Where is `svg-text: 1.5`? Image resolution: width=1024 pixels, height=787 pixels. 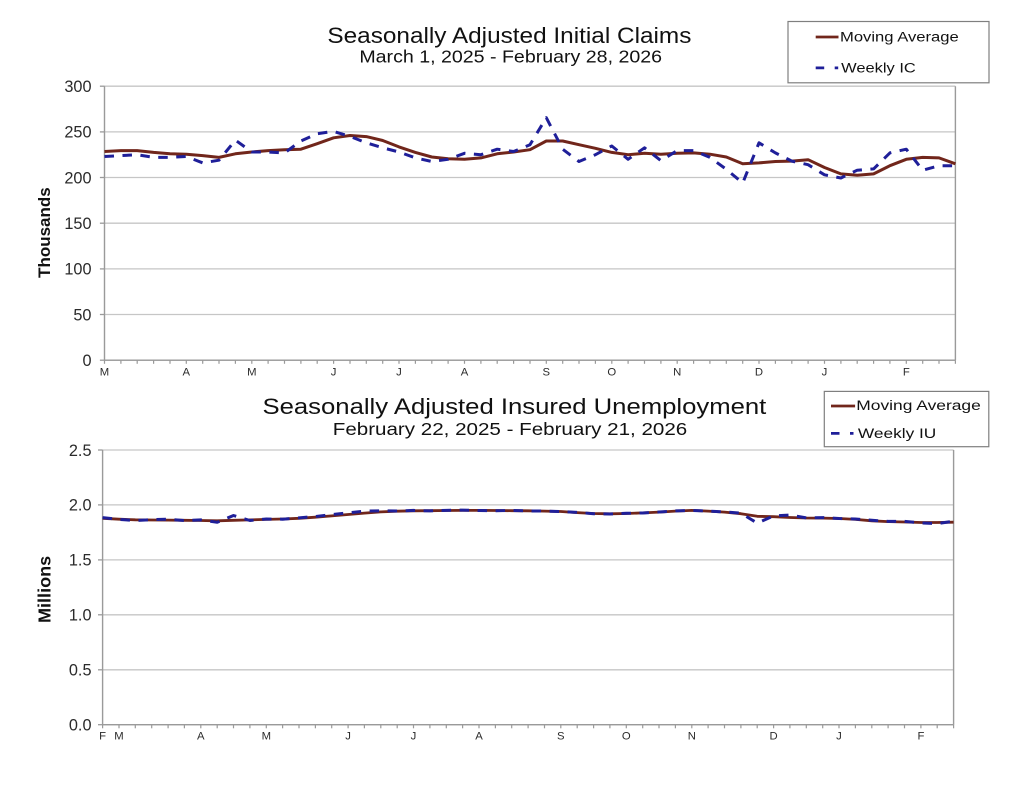
svg-text: 1.5 is located at coordinates (80, 561).